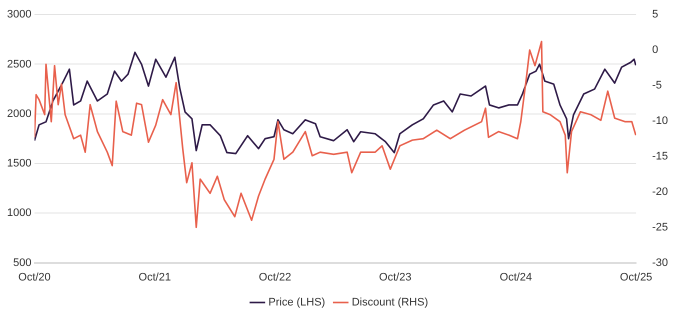  I want to click on x-tick-label: Oct/21, so click(154, 277).